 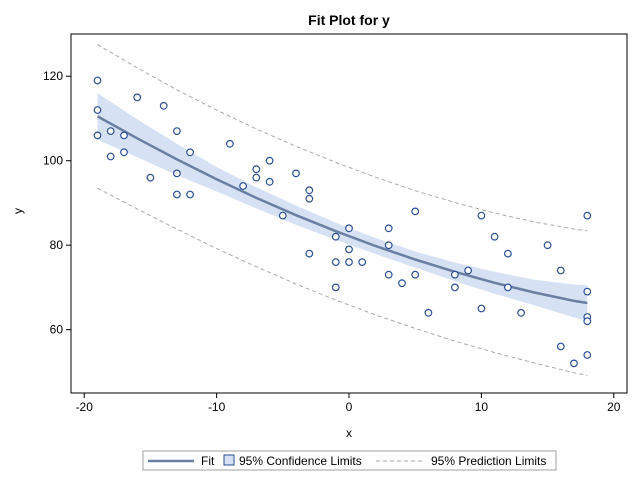 I want to click on chart-title: Fit Plot for y, so click(x=349, y=20).